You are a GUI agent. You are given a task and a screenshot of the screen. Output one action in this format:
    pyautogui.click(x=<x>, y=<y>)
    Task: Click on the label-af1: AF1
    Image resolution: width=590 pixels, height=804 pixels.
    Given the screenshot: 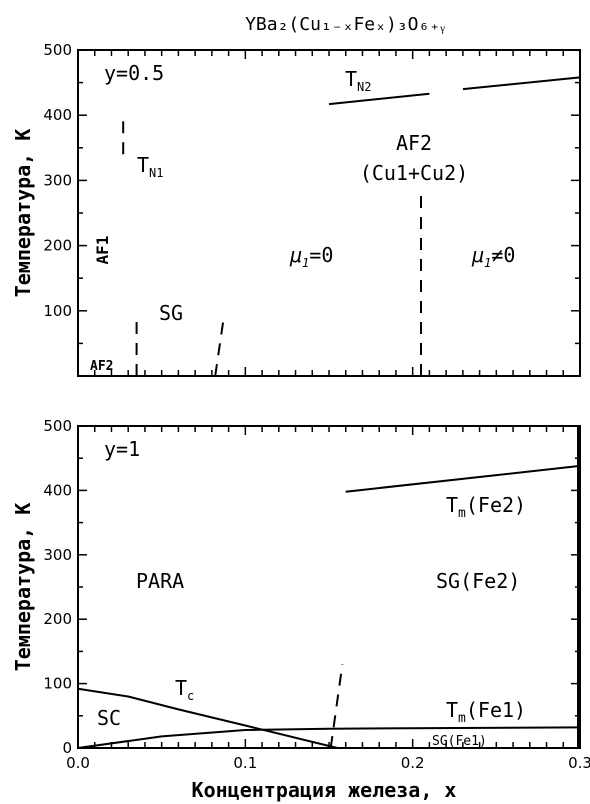 What is the action you would take?
    pyautogui.click(x=102, y=250)
    